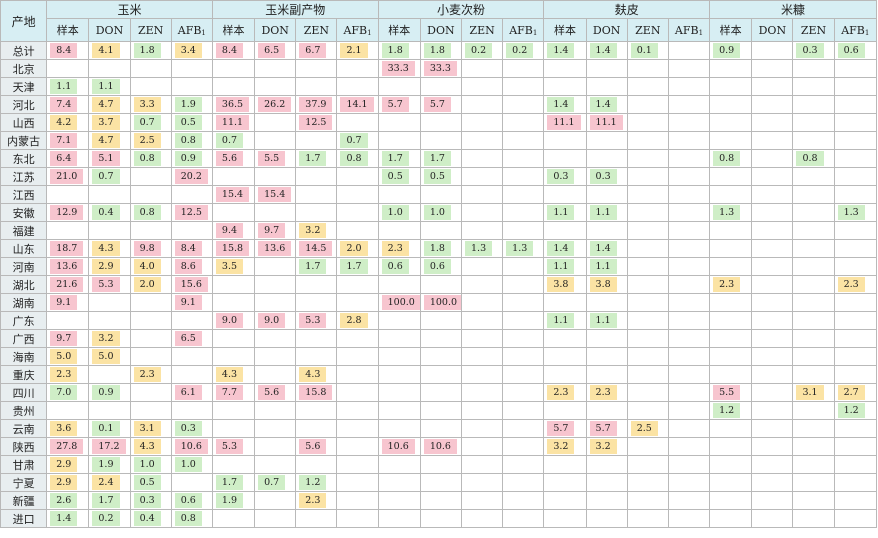 This screenshot has height=538, width=878. What do you see at coordinates (851, 392) in the screenshot?
I see `value-badge: 2.7` at bounding box center [851, 392].